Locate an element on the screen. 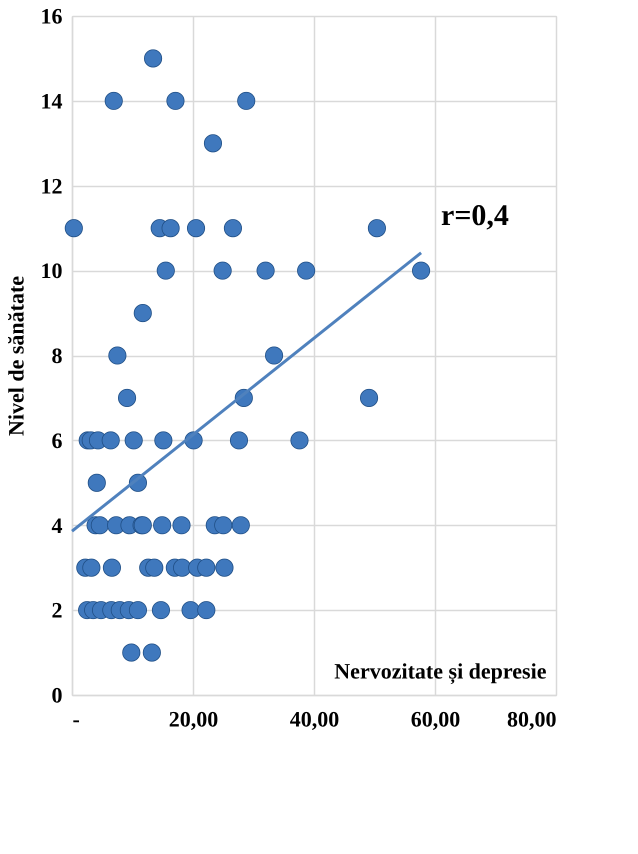 The height and width of the screenshot is (854, 638). x-axis-title: Nervozitate și depresie is located at coordinates (440, 671).